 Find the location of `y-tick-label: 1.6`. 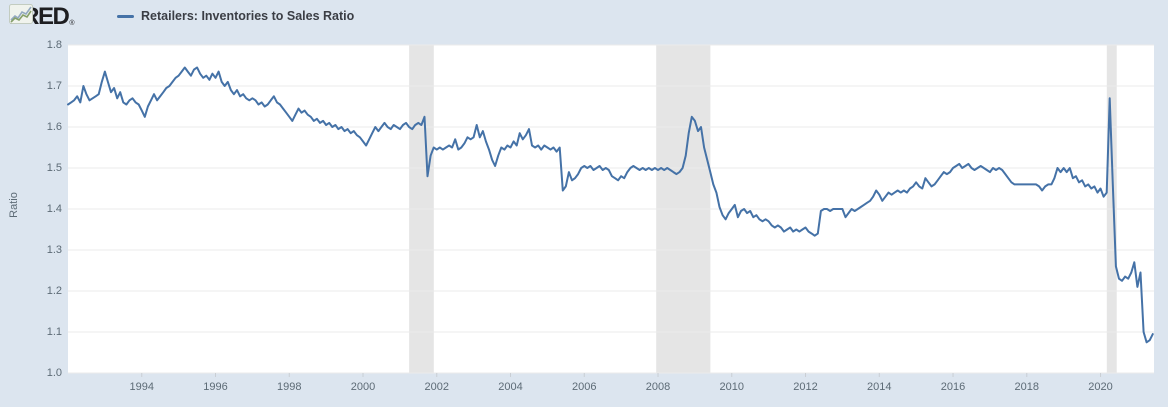

y-tick-label: 1.6 is located at coordinates (54, 127).